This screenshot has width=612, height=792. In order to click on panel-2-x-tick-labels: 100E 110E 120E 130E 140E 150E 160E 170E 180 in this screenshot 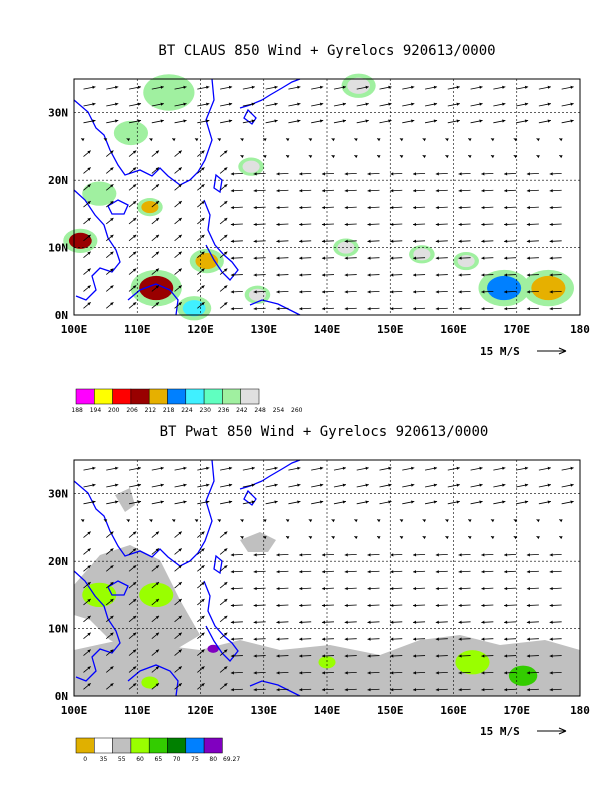, I will do `click(325, 710)`.